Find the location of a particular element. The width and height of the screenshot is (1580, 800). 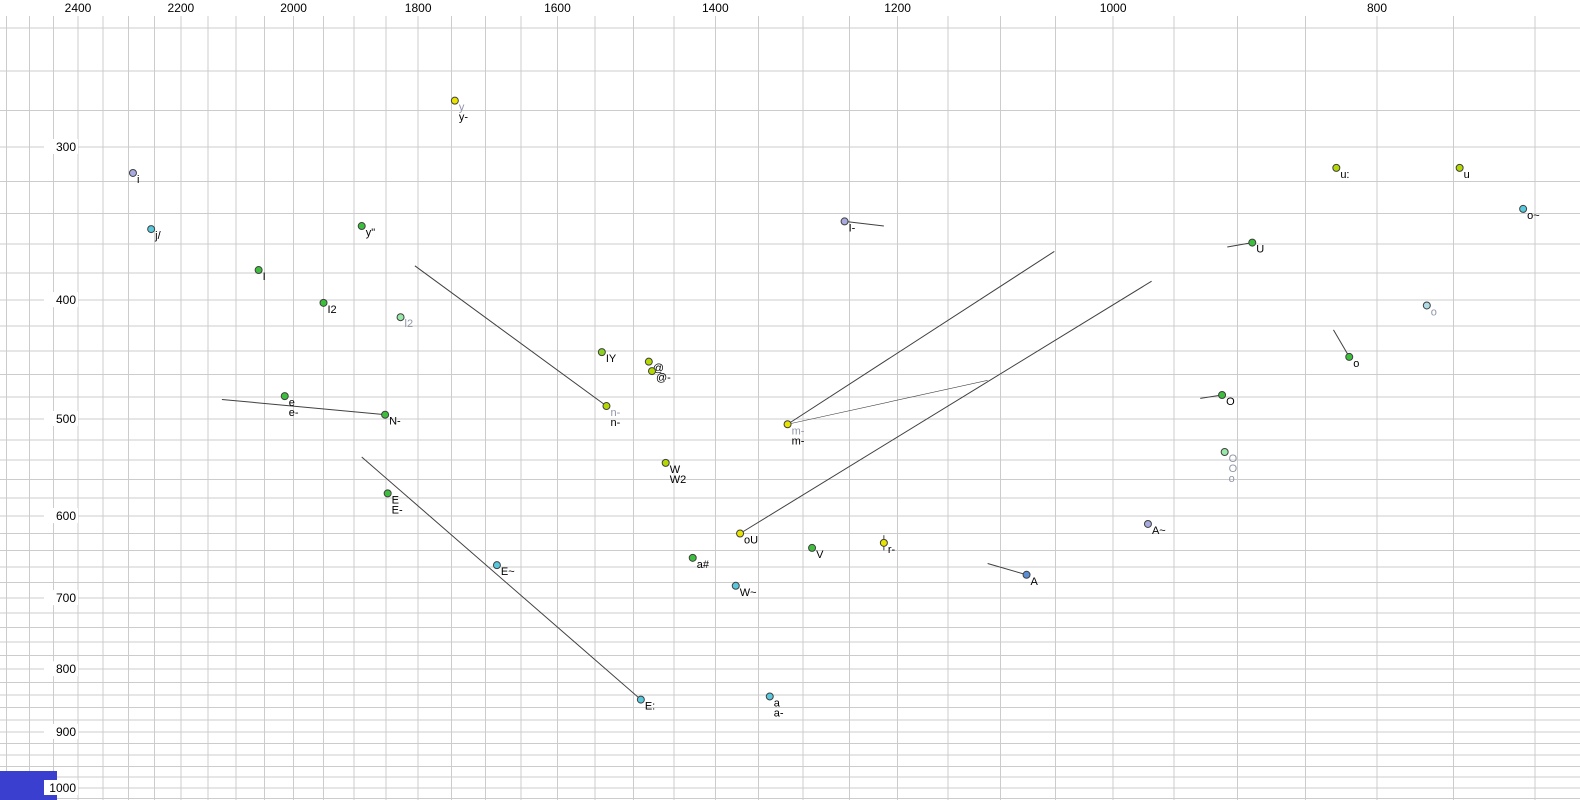

point-label: i is located at coordinates (138, 180).